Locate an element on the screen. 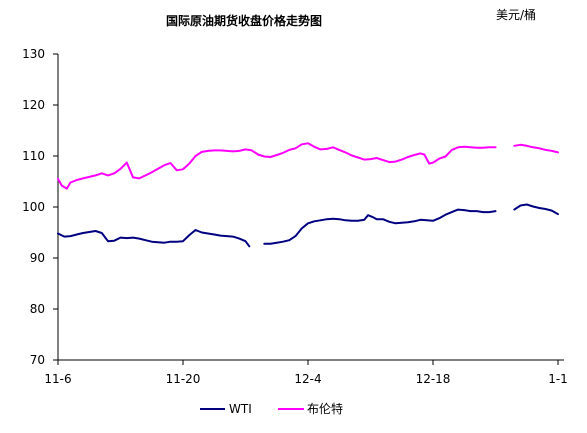 The image size is (587, 433). x-tick-label: 1-1 is located at coordinates (558, 379).